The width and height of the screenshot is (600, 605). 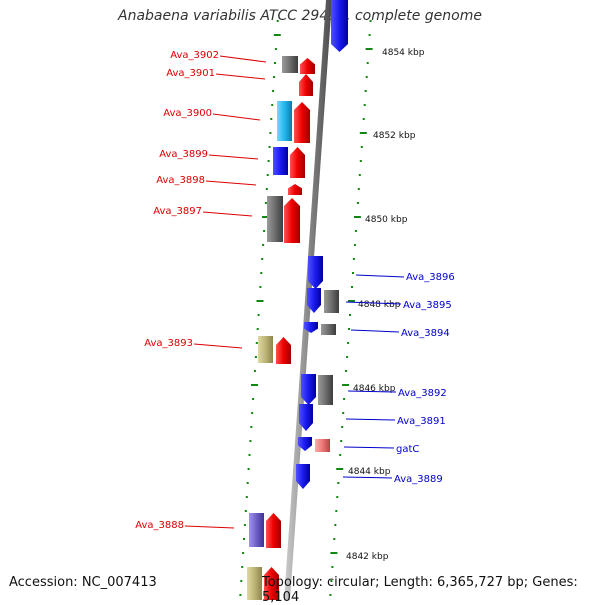 I want to click on gene-feature-reverse, so click(x=339, y=26).